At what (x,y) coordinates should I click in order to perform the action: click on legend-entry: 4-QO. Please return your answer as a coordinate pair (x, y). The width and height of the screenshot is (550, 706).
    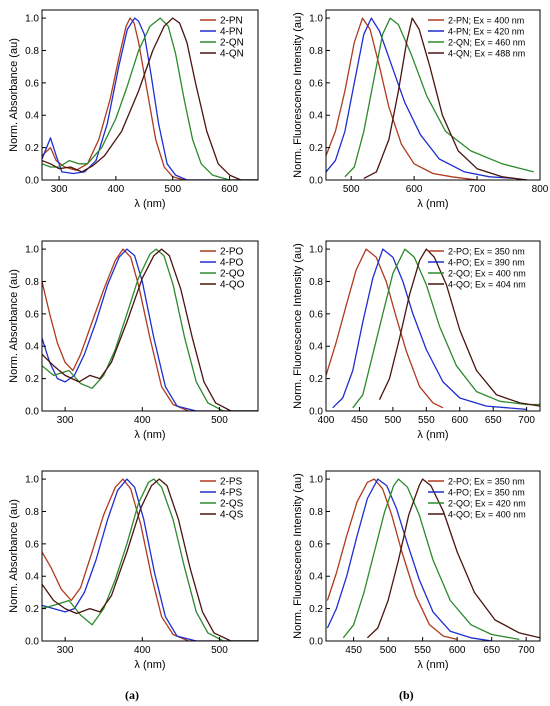
    Looking at the image, I should click on (232, 285).